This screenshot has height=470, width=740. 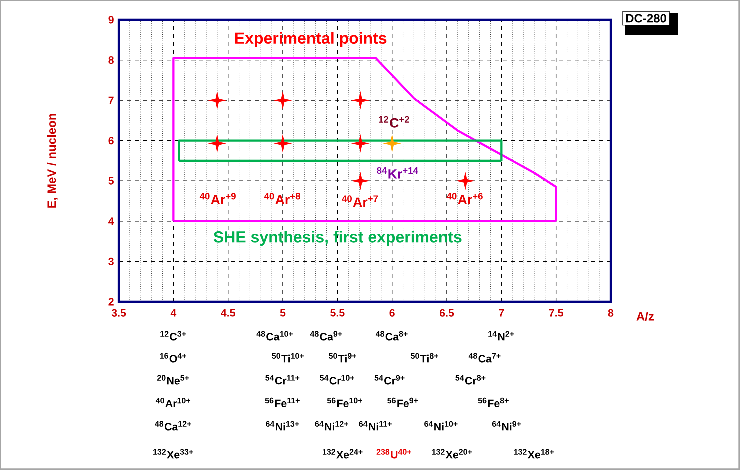 I want to click on x-tick-label: 7.5, so click(x=556, y=313).